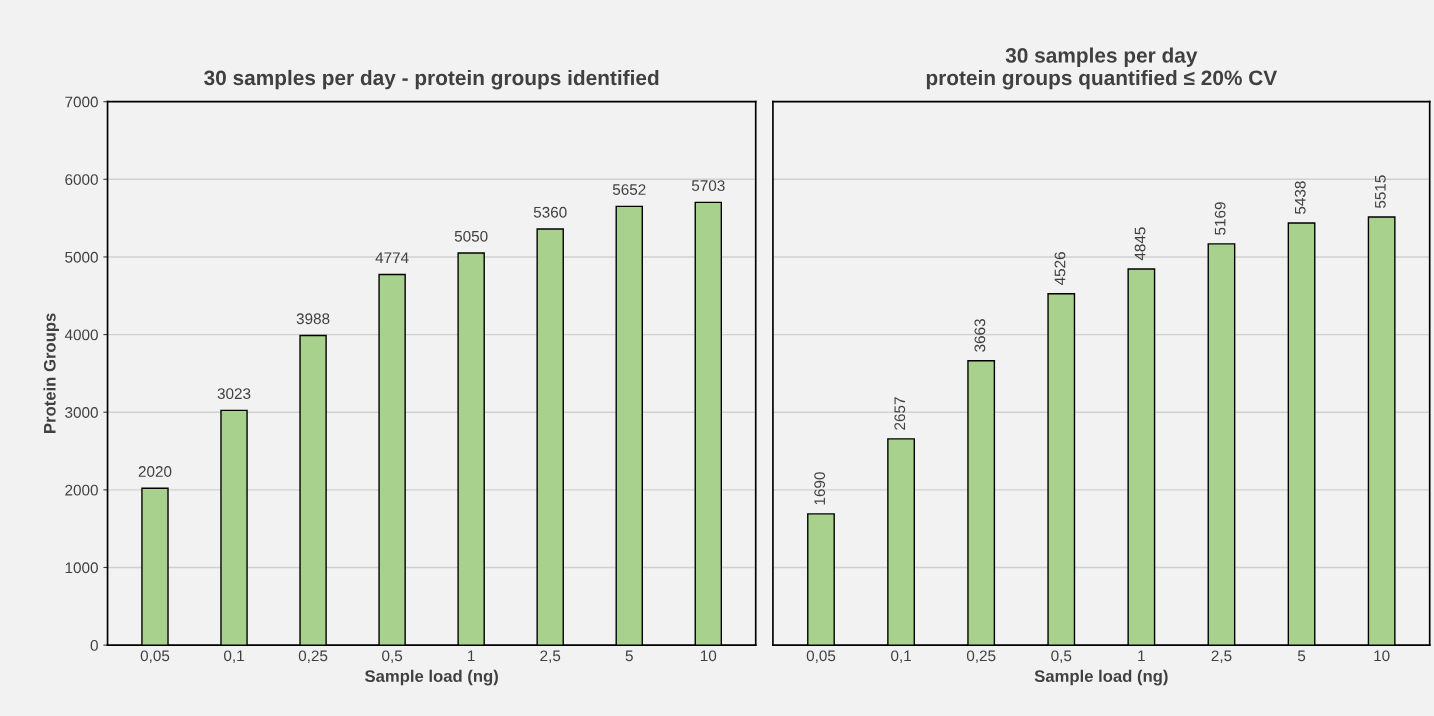 This screenshot has width=1434, height=716. What do you see at coordinates (81, 102) in the screenshot?
I see `y-tick-label: 7000` at bounding box center [81, 102].